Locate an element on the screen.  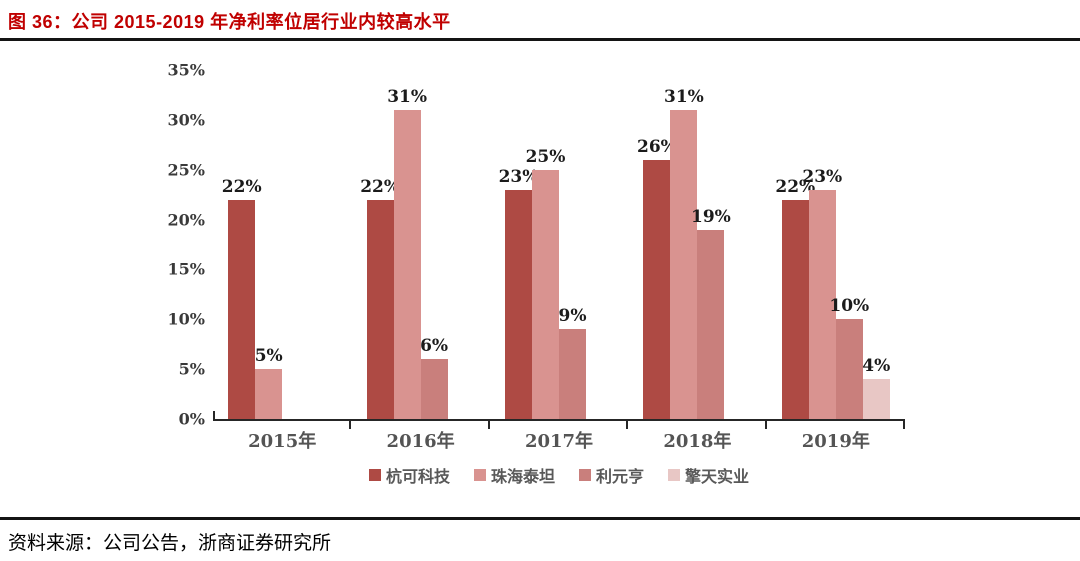
x-axis: 2015年 2016年 2017年 2018年 2019年 is located at coordinates (559, 442).